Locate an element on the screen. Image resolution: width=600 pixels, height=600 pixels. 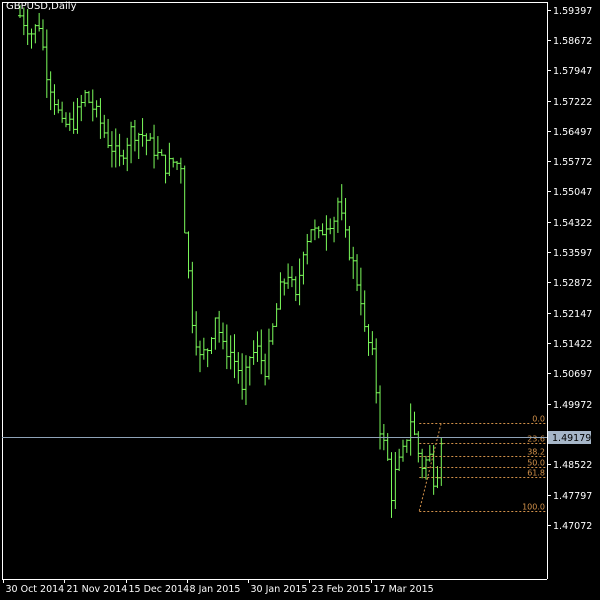
fib-trendline is located at coordinates (430, 466).